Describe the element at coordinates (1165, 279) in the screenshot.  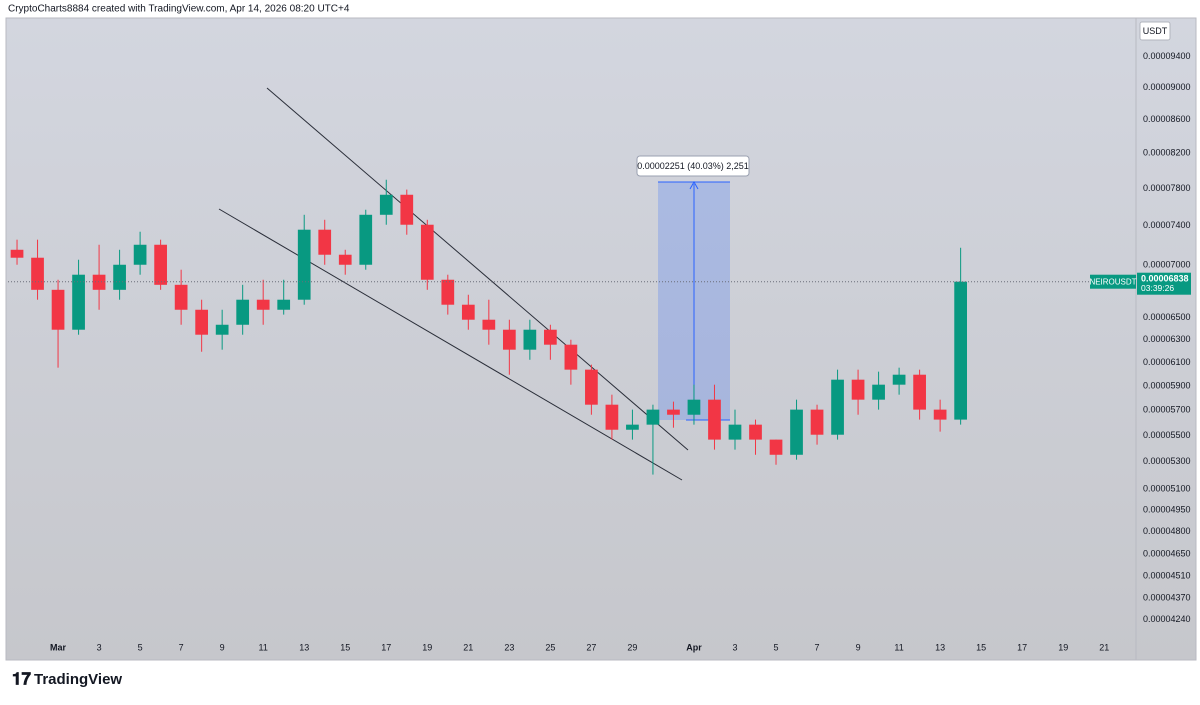
I see `last-price: 0.00006838` at that location.